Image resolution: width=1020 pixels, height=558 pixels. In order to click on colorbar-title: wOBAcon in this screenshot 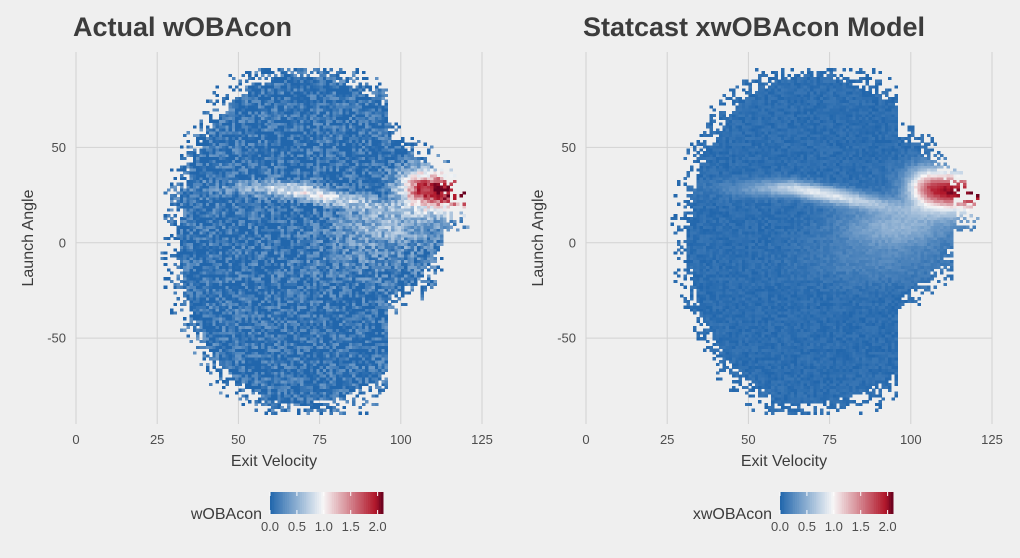, I will do `click(226, 514)`.